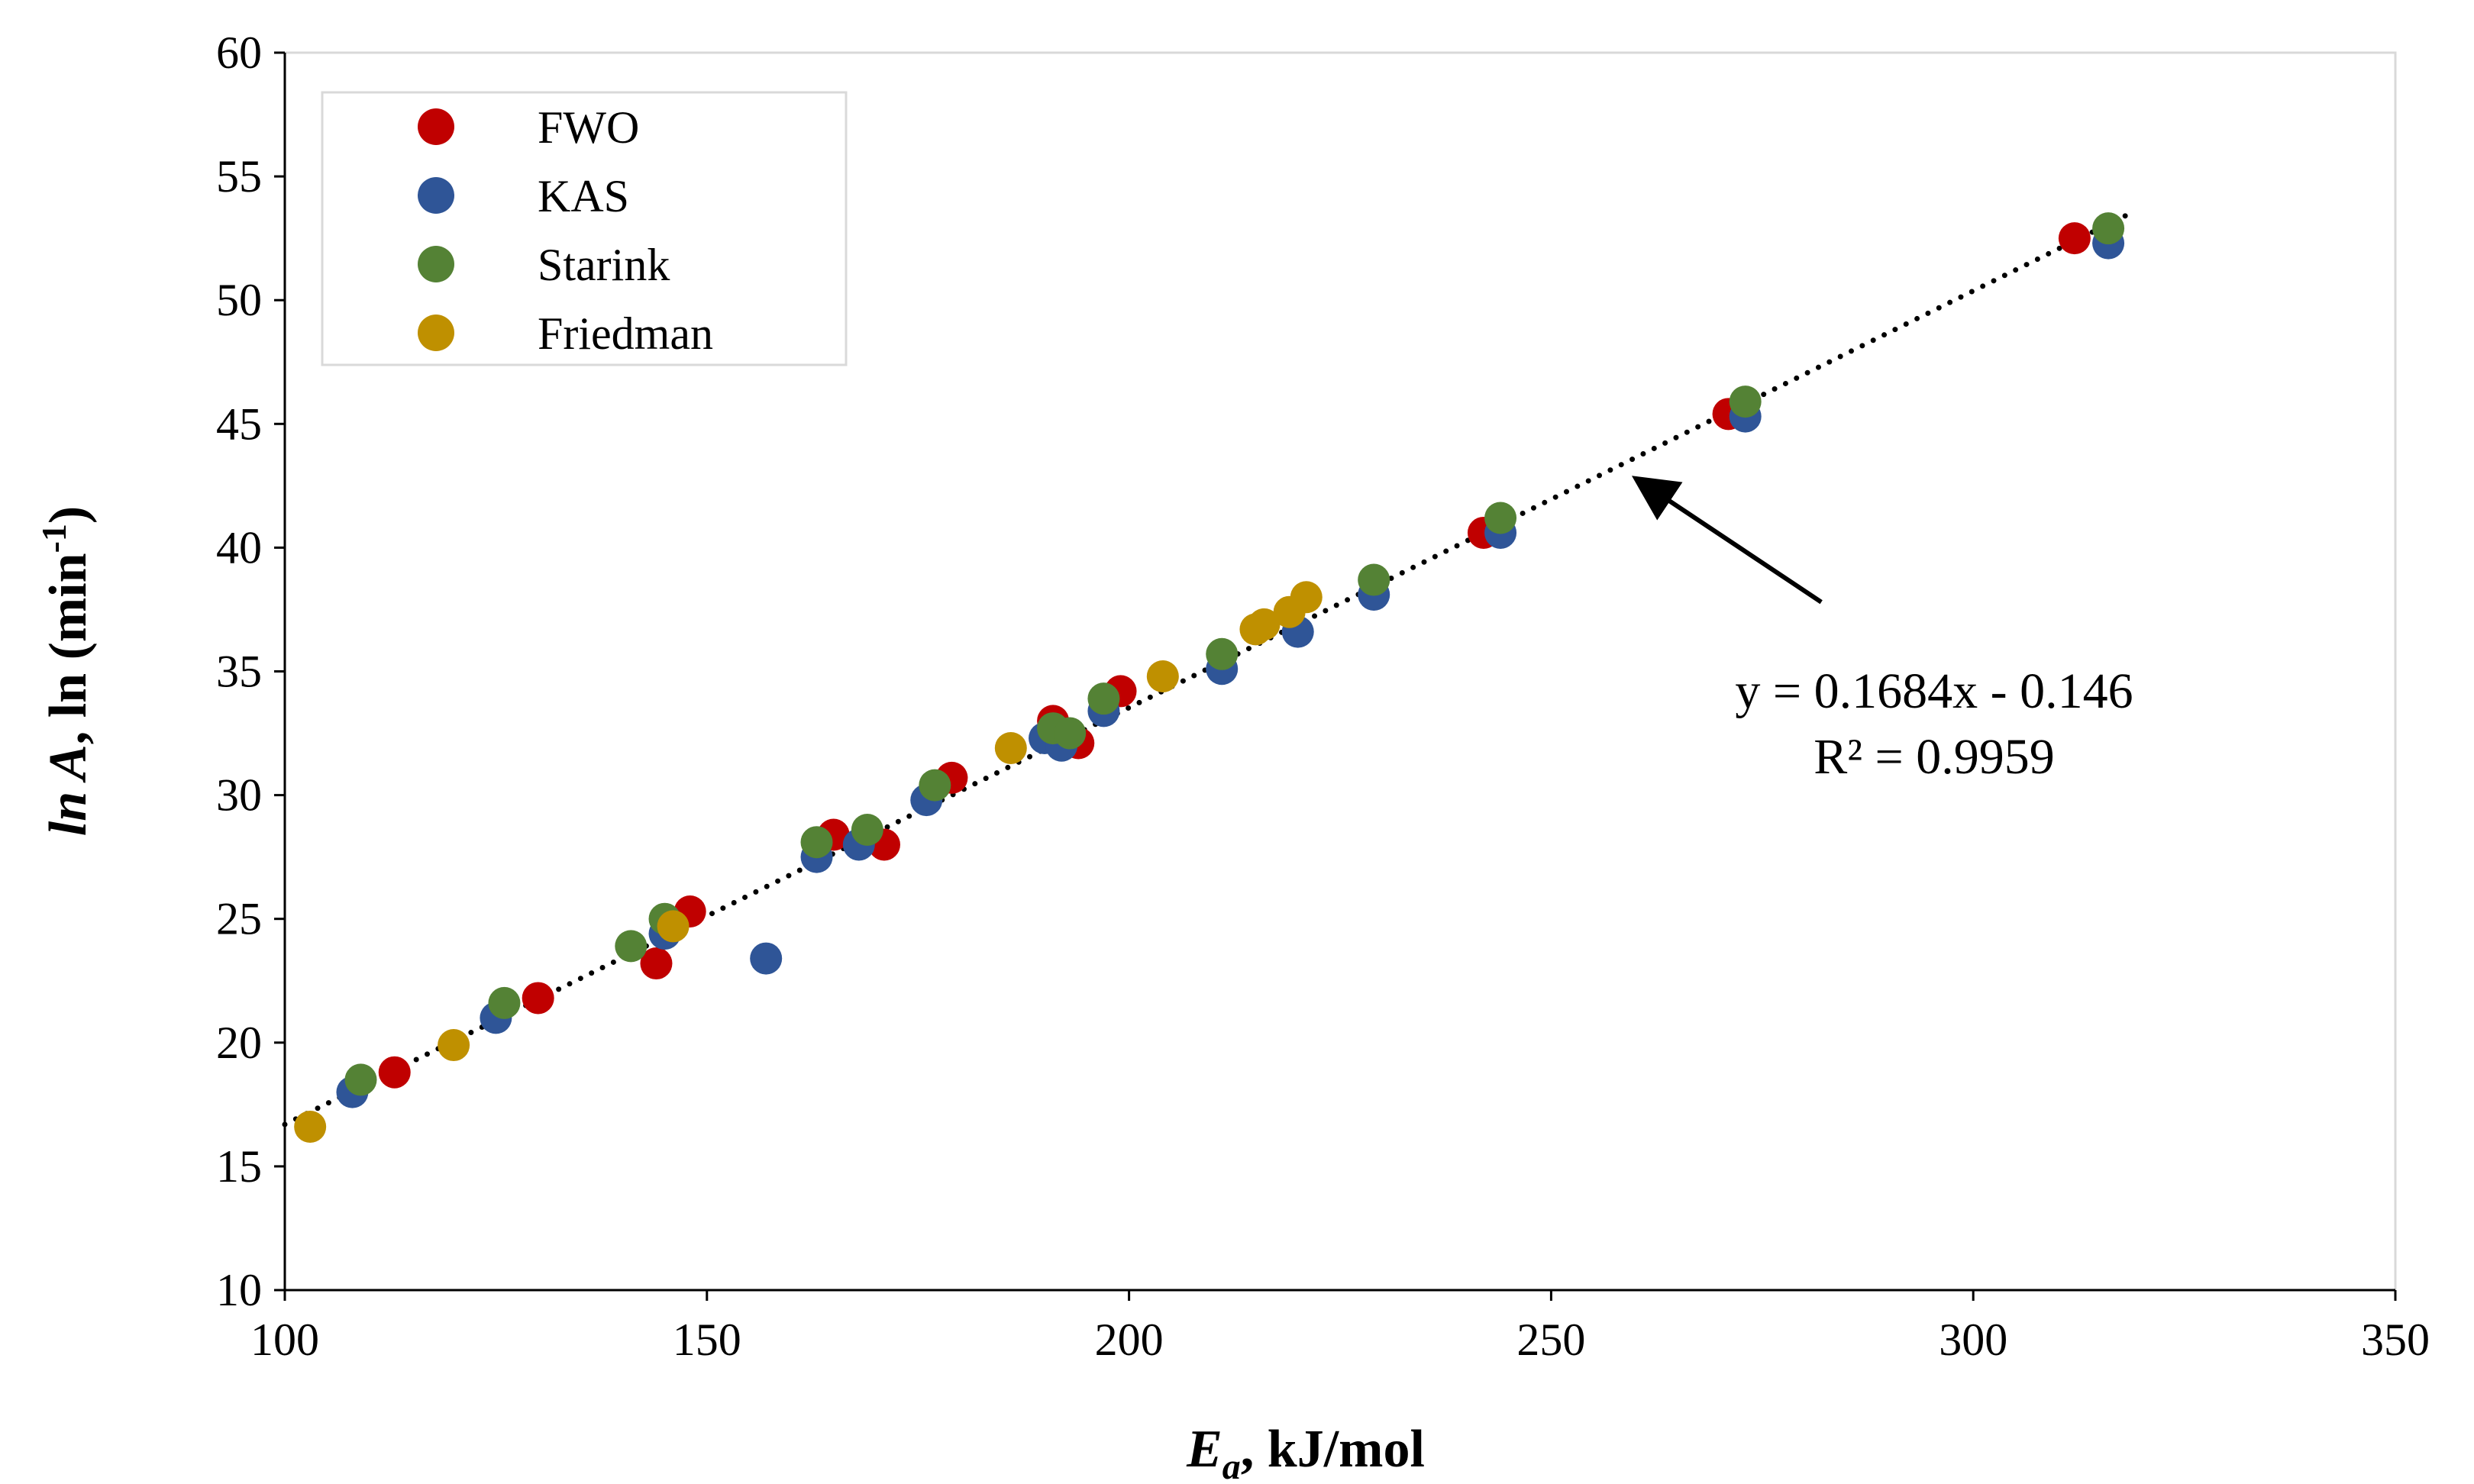 This screenshot has height=1484, width=2474. What do you see at coordinates (1231, 1465) in the screenshot?
I see `x-axis-title-subscript: a` at bounding box center [1231, 1465].